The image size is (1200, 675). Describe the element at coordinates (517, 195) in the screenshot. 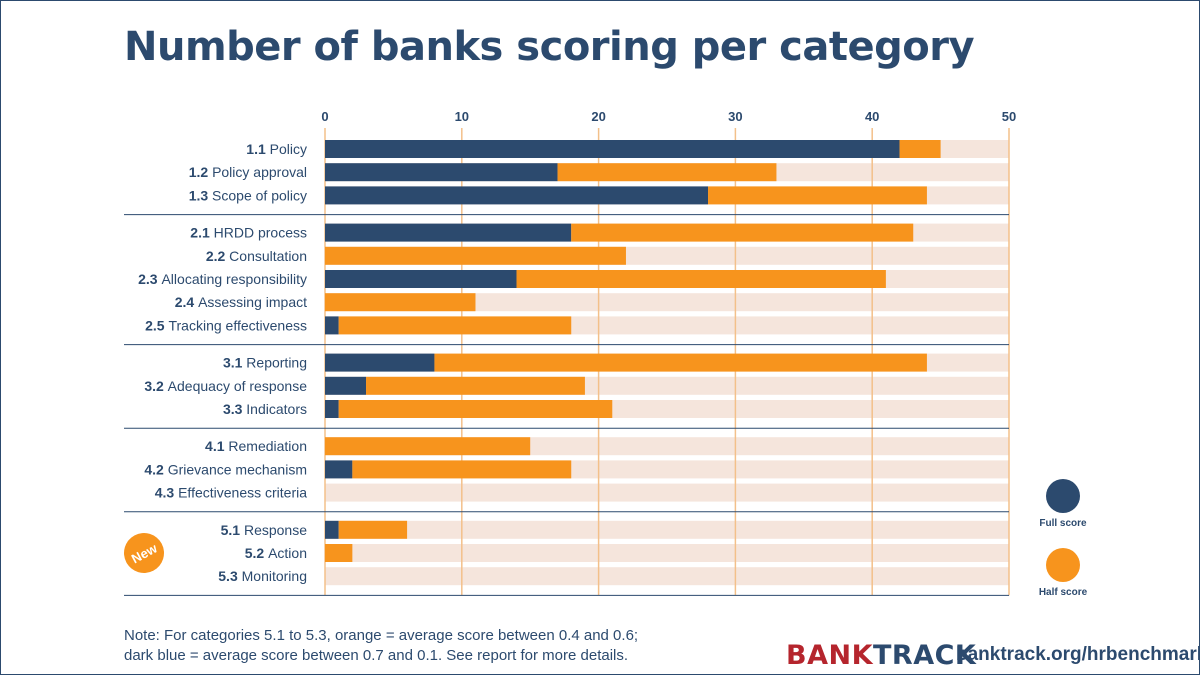

I see `bar-full-1.3` at that location.